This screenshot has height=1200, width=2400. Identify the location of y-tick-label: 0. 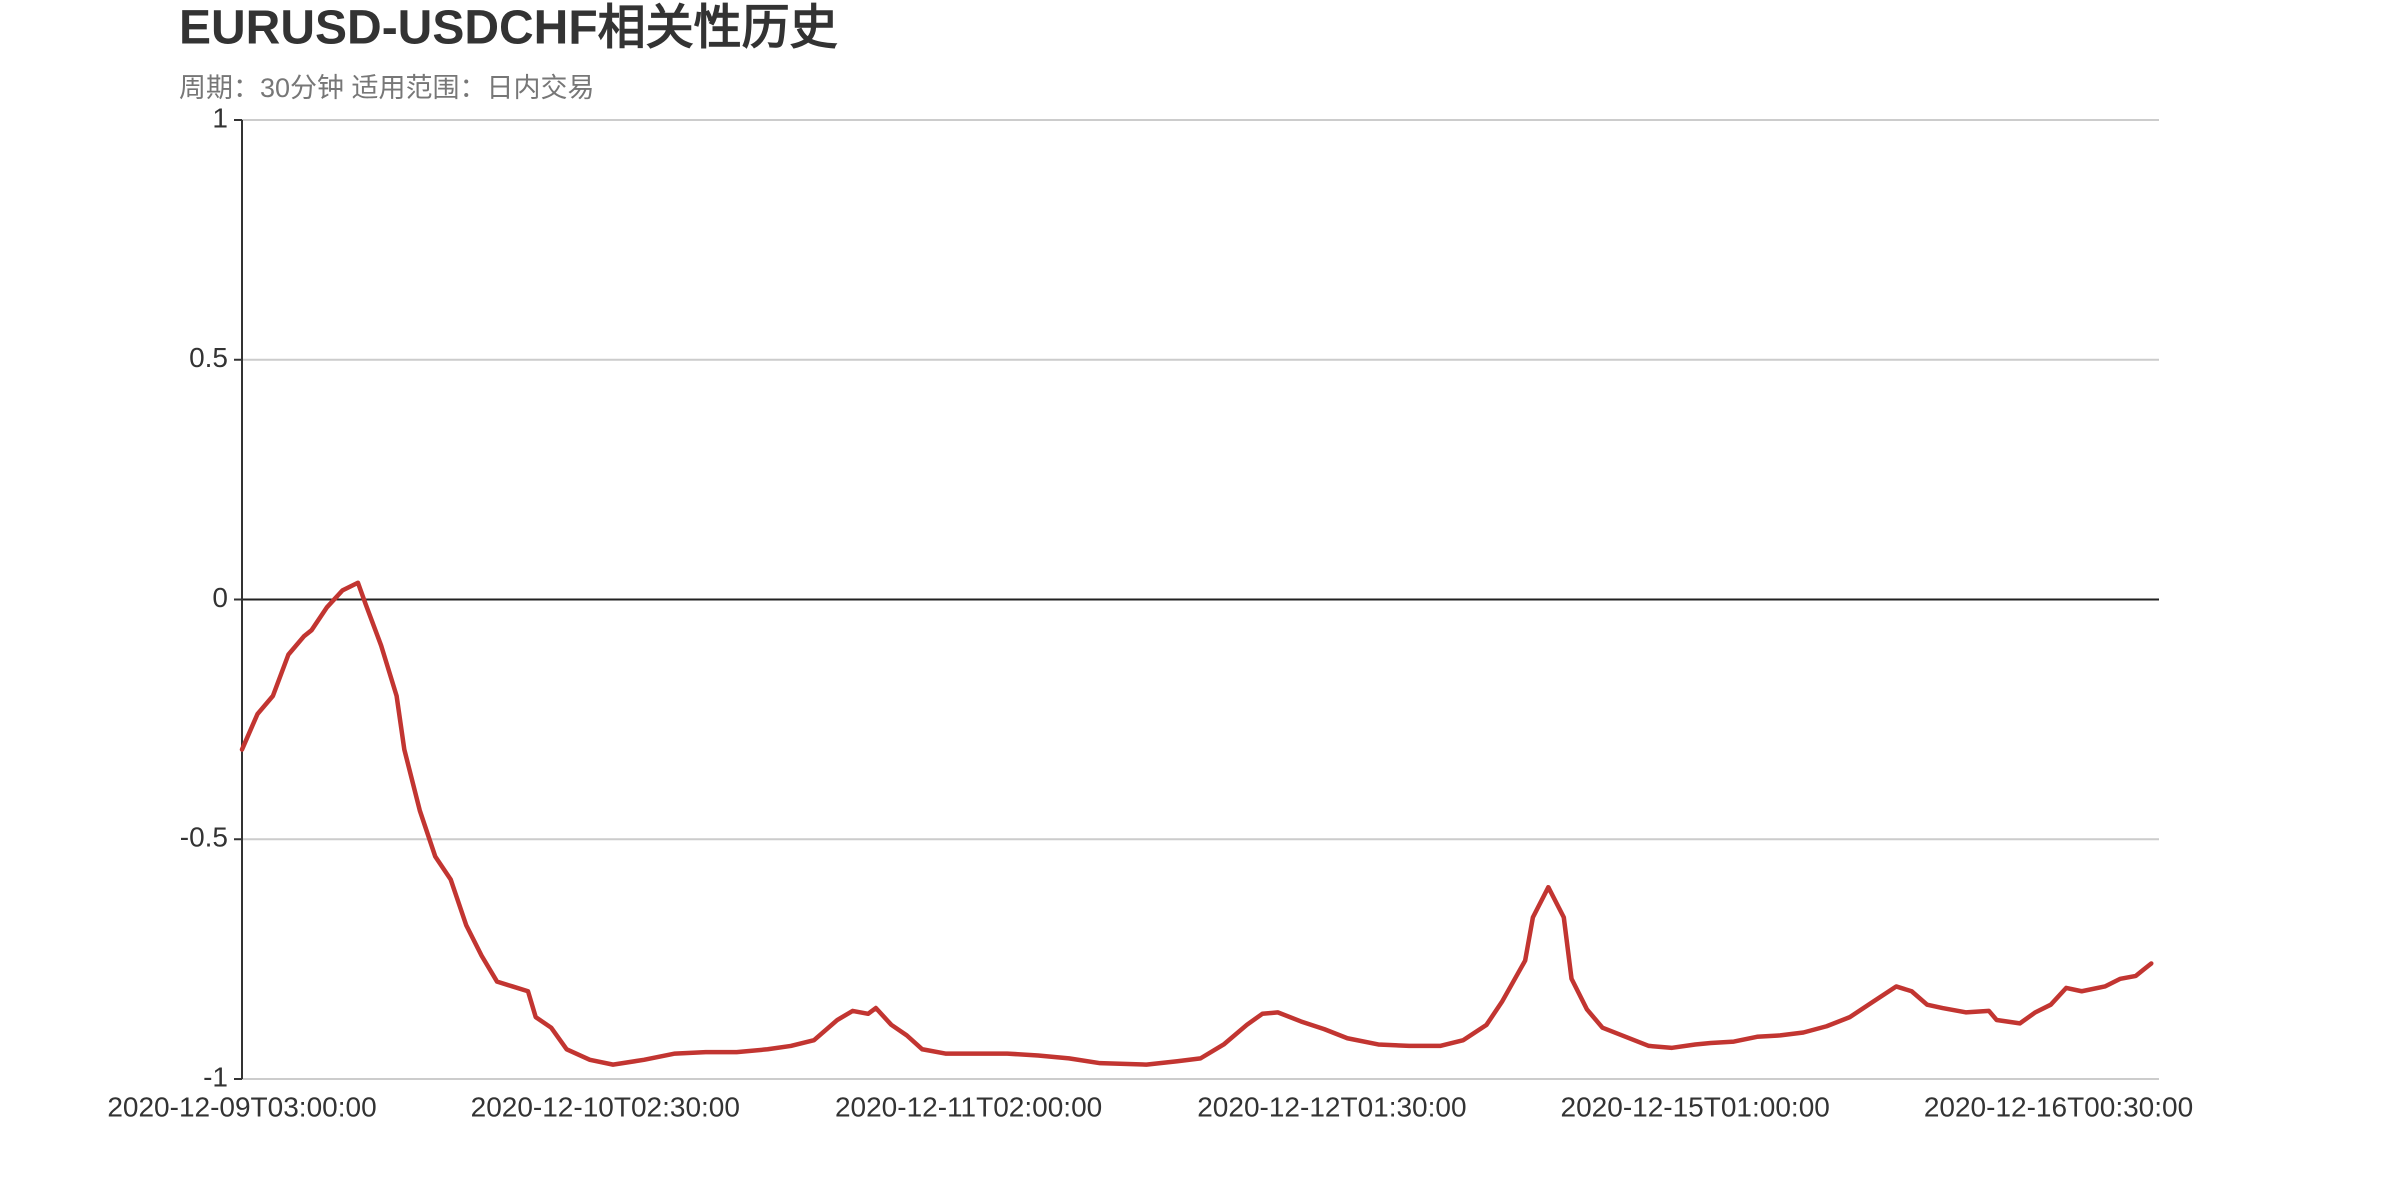
(220, 597).